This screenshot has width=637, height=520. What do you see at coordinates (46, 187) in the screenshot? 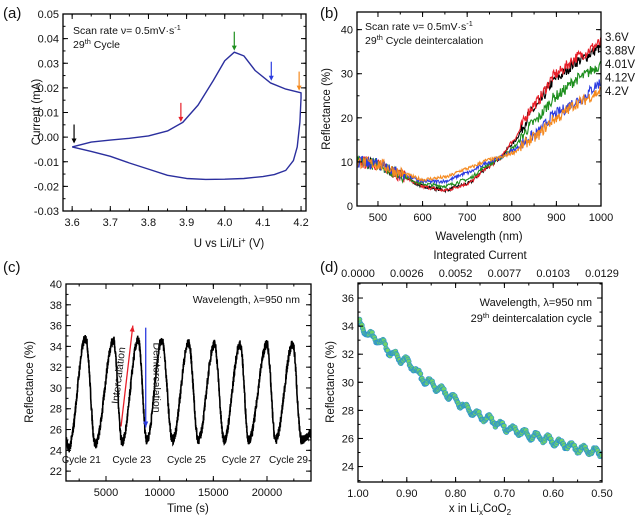
I see `y-tick-label: -0.02` at bounding box center [46, 187].